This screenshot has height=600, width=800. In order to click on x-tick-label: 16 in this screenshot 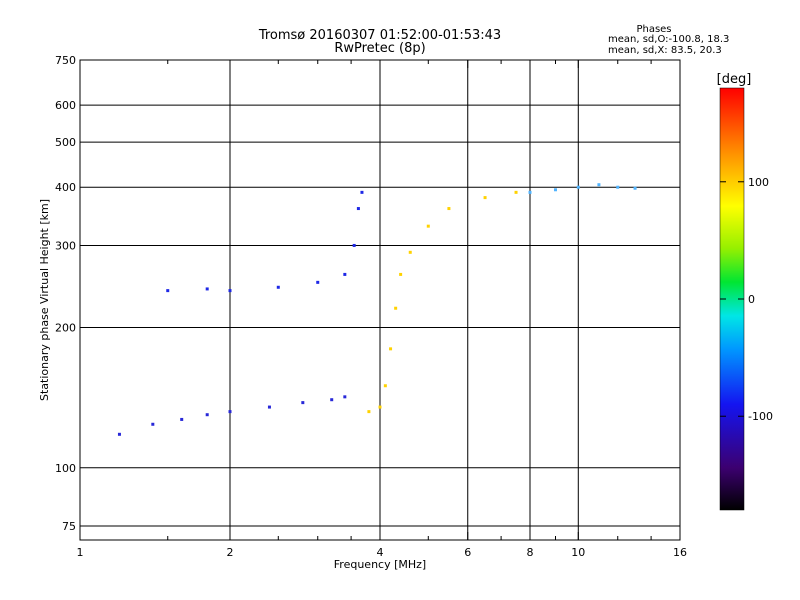, I will do `click(680, 552)`.